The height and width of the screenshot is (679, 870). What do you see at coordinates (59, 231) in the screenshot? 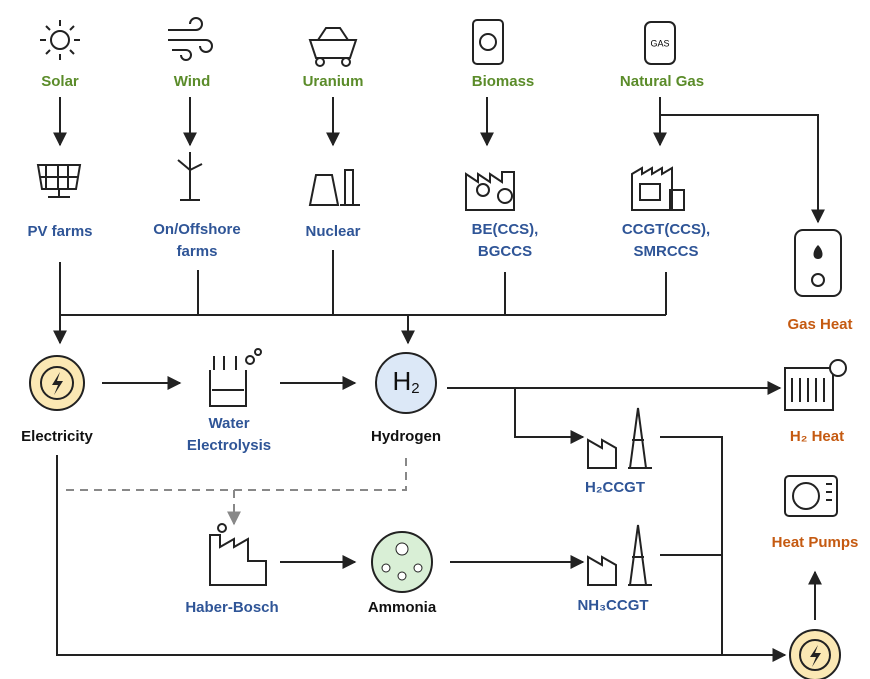
I see `technology-label: PV farms` at bounding box center [59, 231].